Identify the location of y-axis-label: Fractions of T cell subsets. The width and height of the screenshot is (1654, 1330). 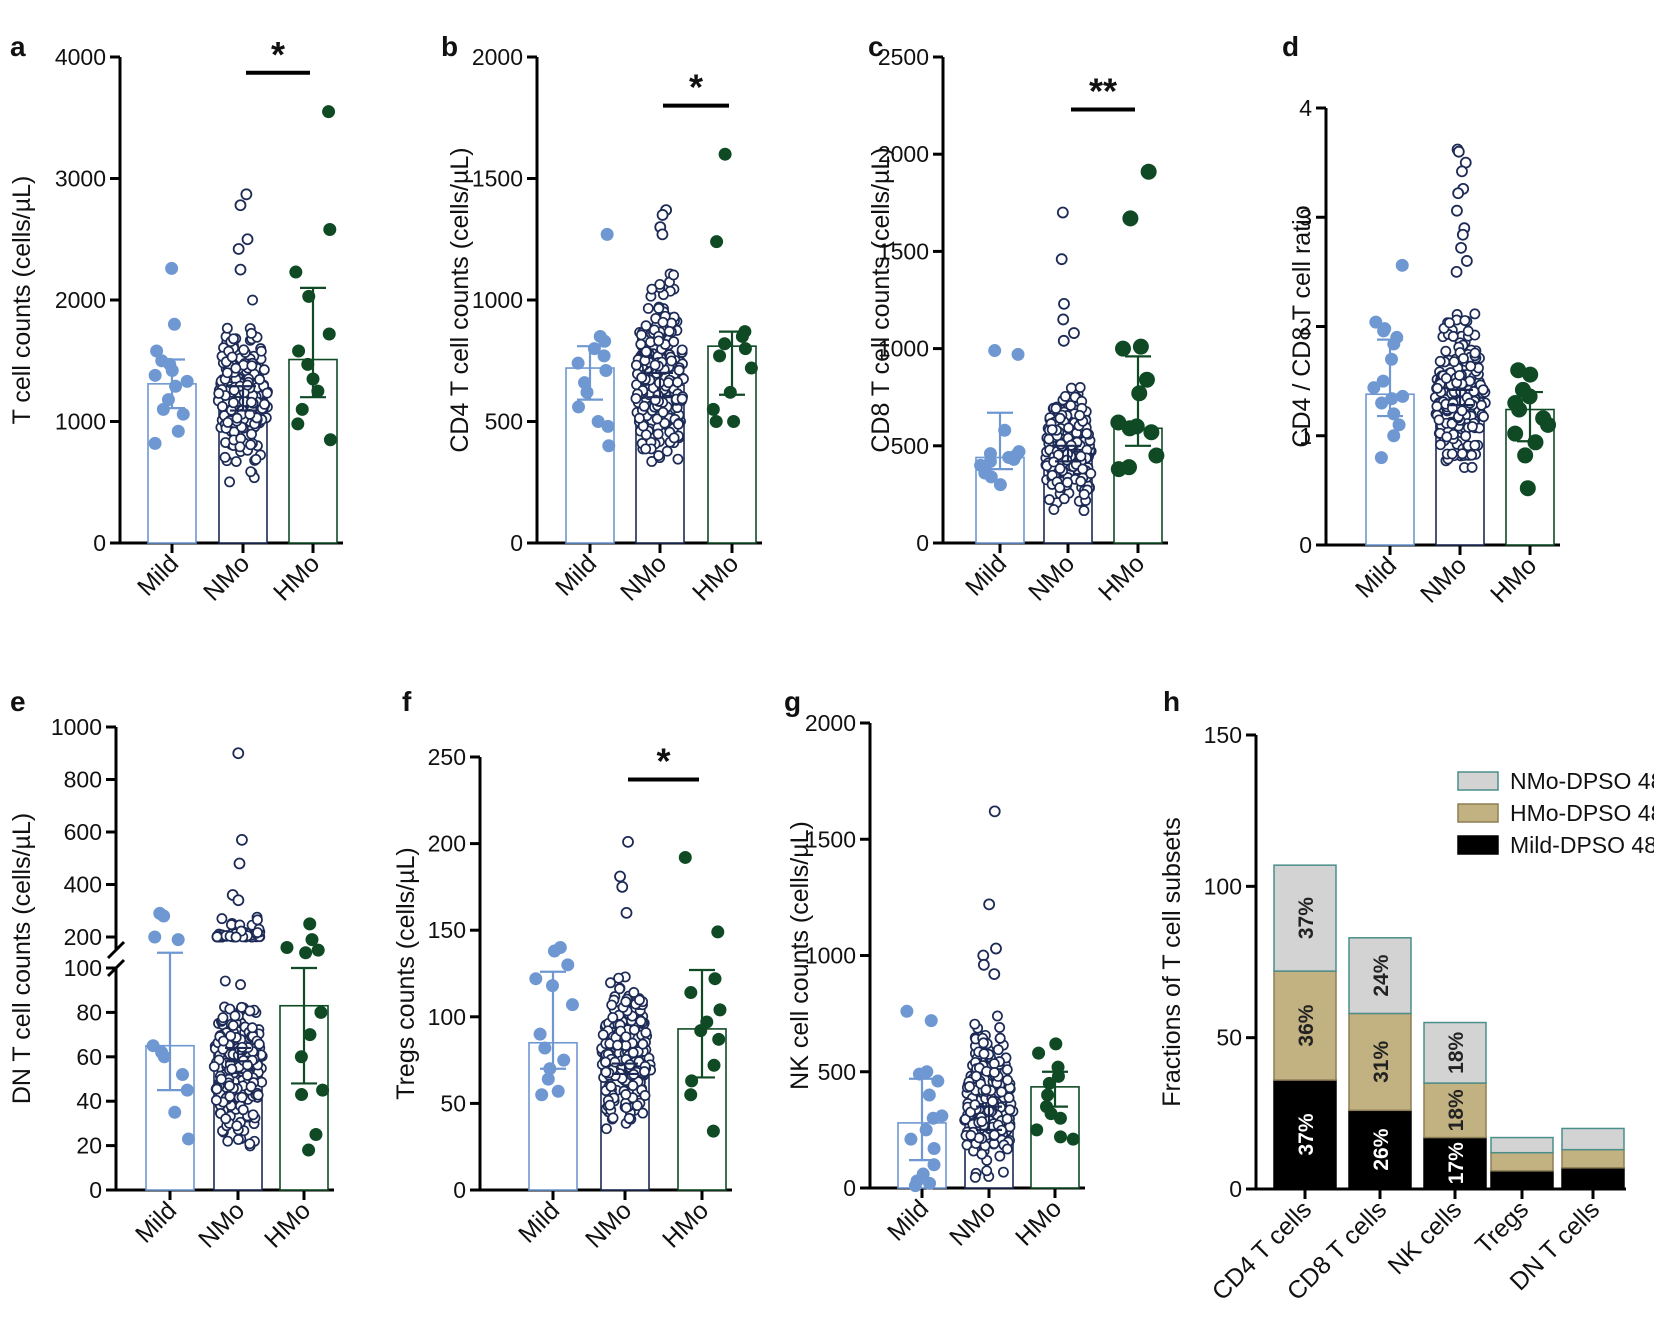
(1172, 961).